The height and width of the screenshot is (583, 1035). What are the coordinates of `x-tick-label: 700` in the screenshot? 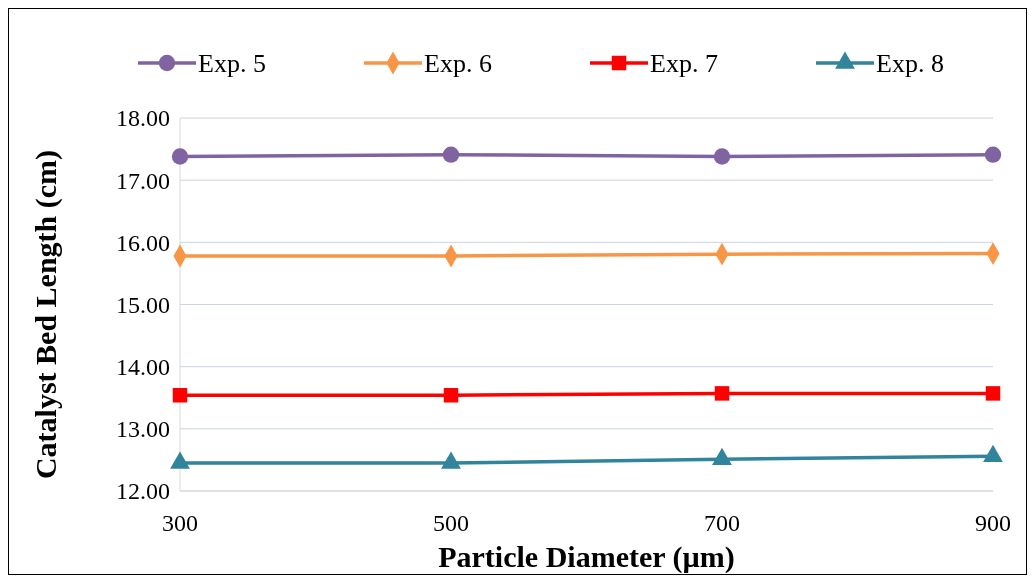 It's located at (722, 523).